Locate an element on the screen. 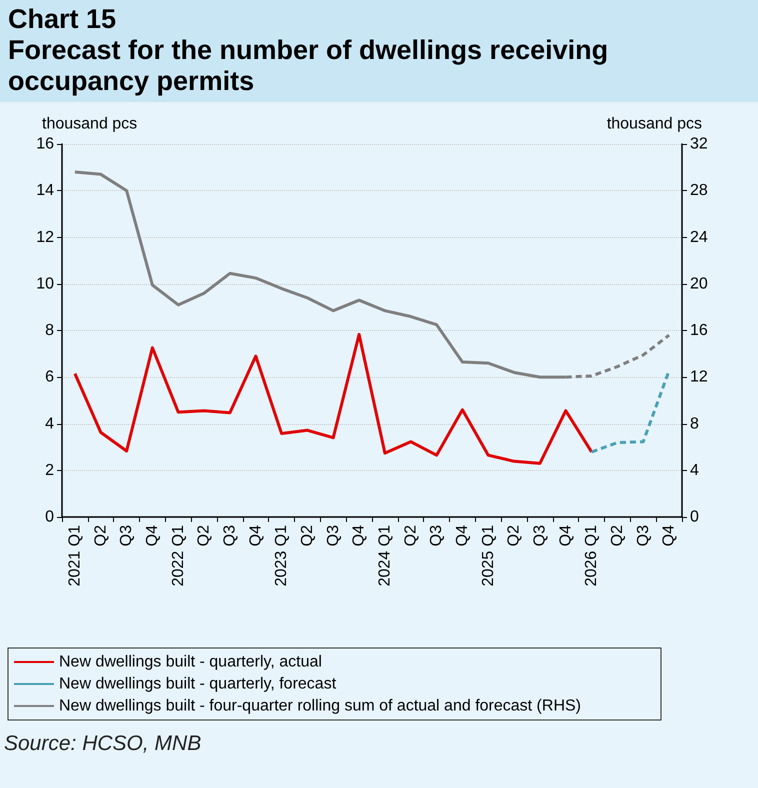  legend-label: New dwellings built - quarterly, actual is located at coordinates (190, 662).